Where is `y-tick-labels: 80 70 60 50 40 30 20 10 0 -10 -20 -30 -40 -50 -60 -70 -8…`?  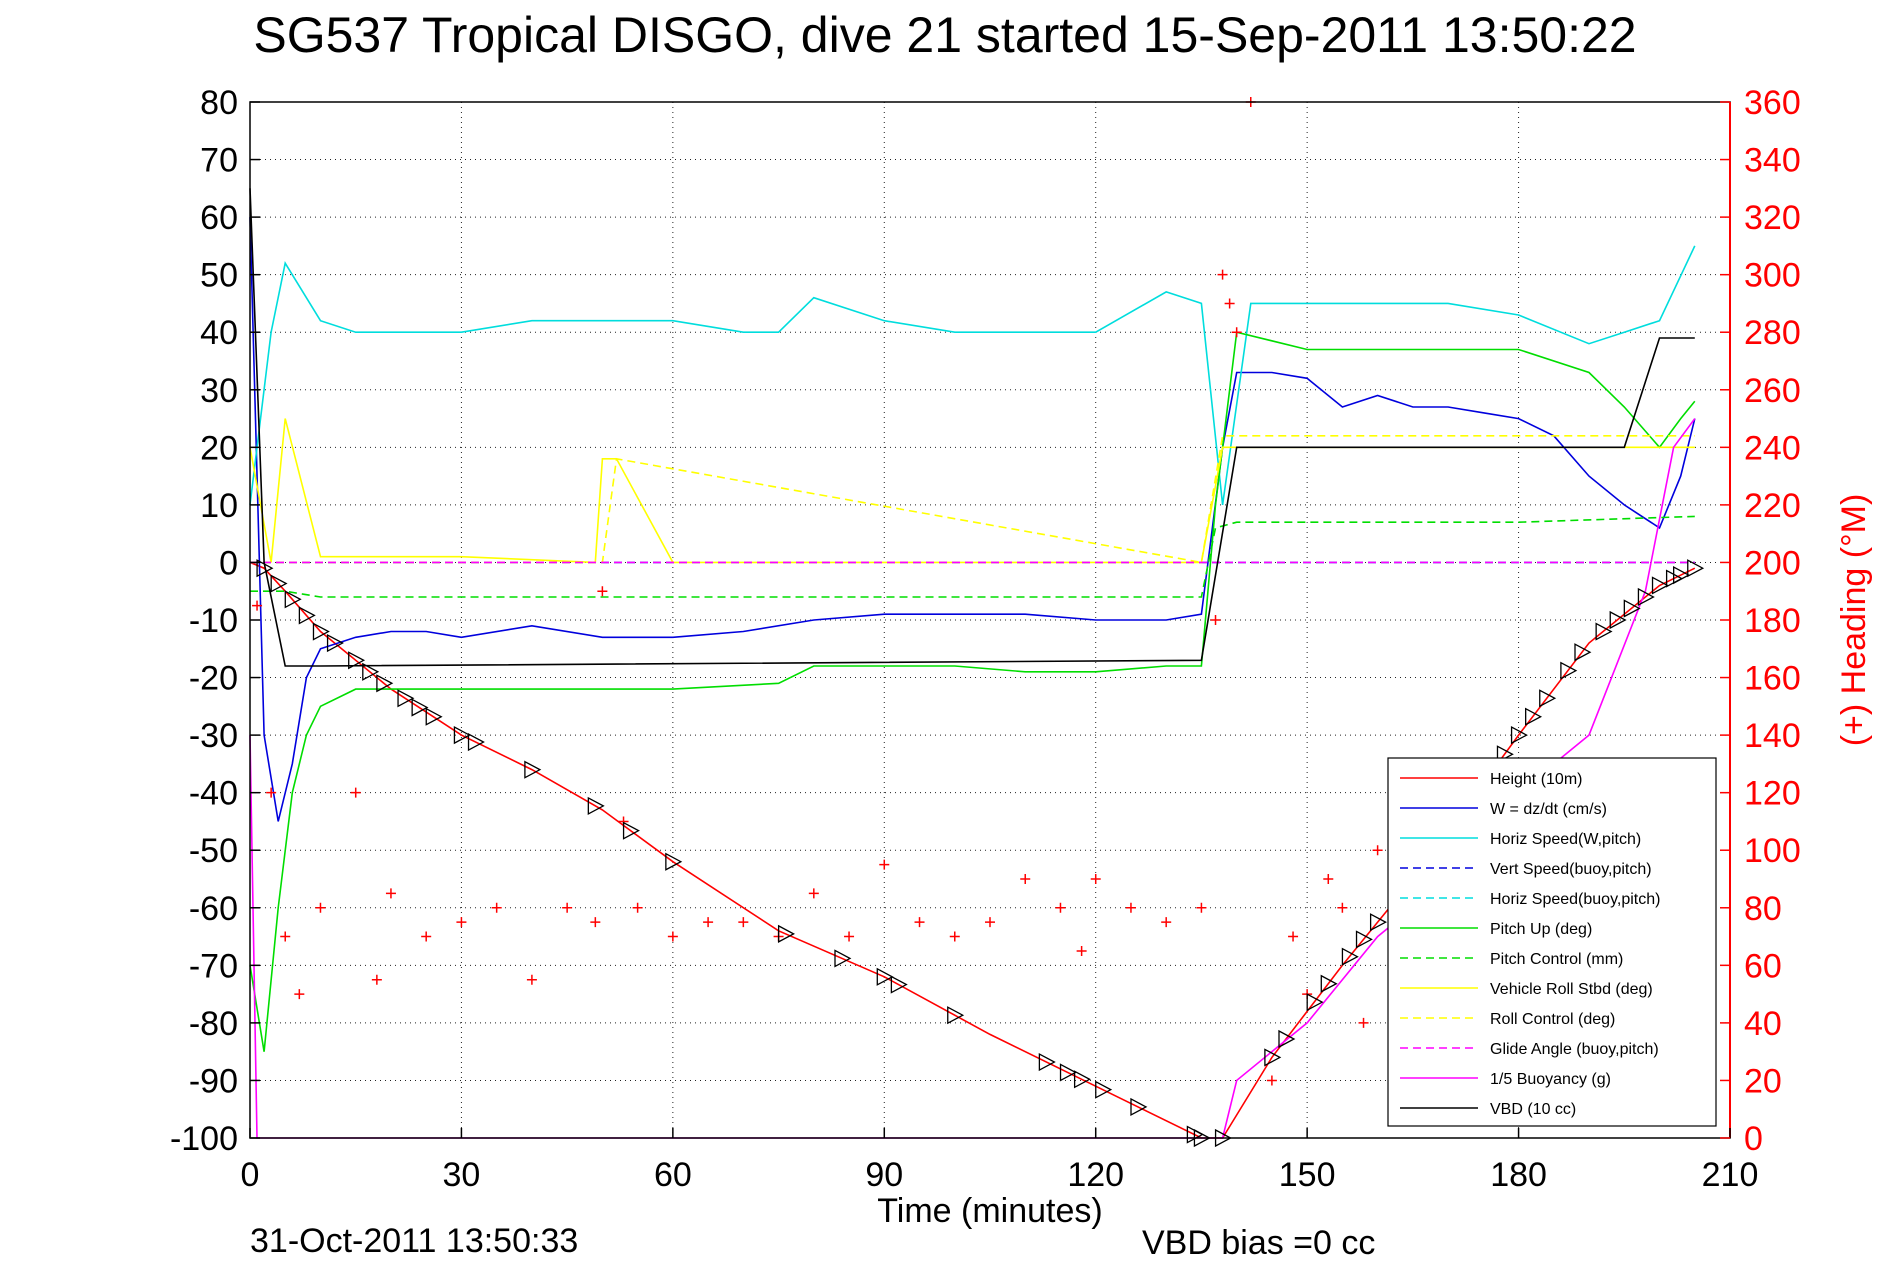 y-tick-labels: 80 70 60 50 40 30 20 10 0 -10 -20 -30 -40 -50 -60 -70 -8… is located at coordinates (215, 621).